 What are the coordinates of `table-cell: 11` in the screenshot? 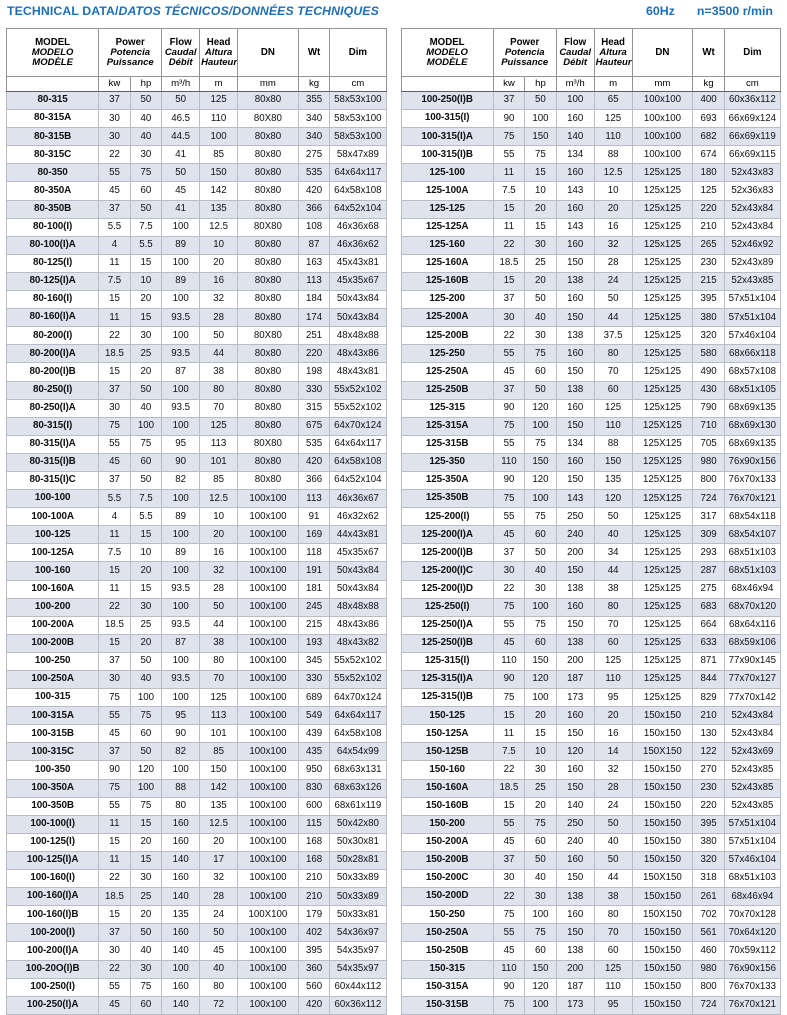 It's located at (114, 860).